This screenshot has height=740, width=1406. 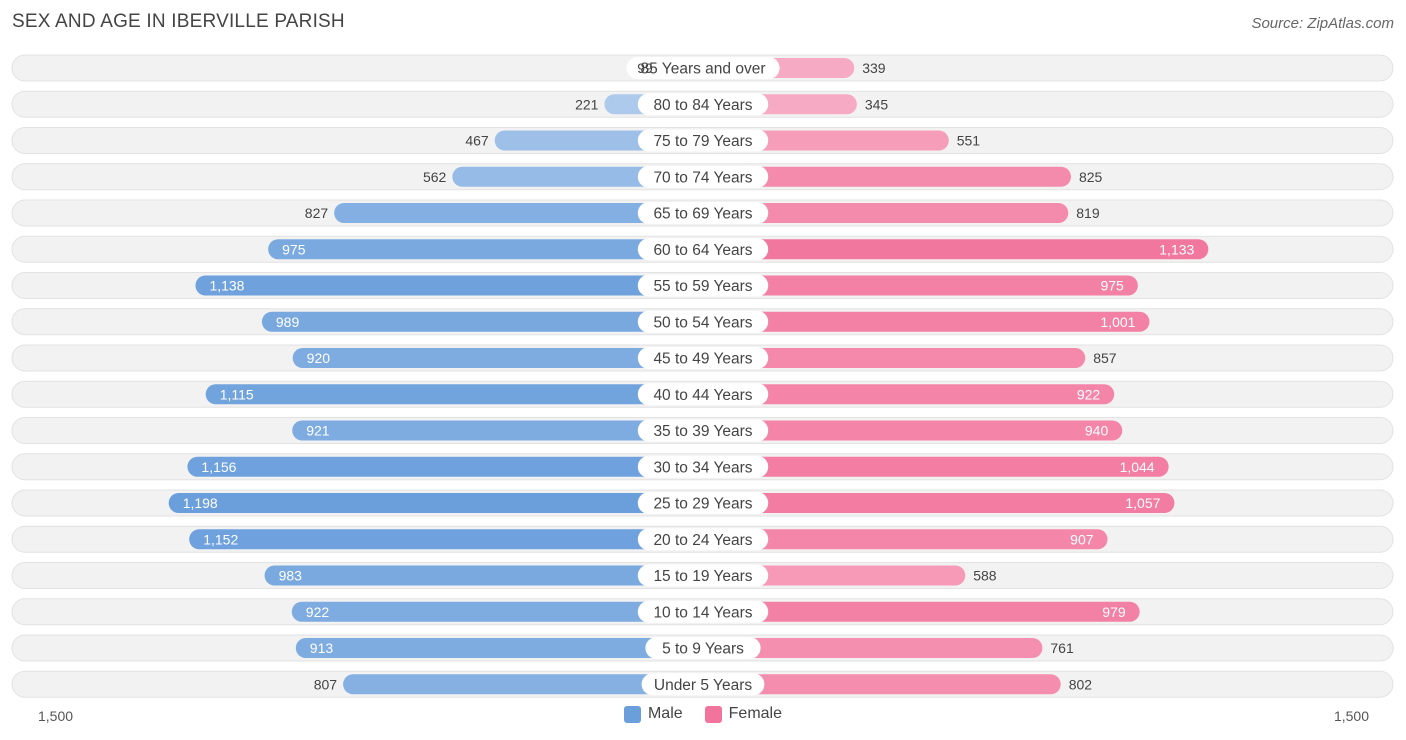 I want to click on value-label-female: 588, so click(x=985, y=576).